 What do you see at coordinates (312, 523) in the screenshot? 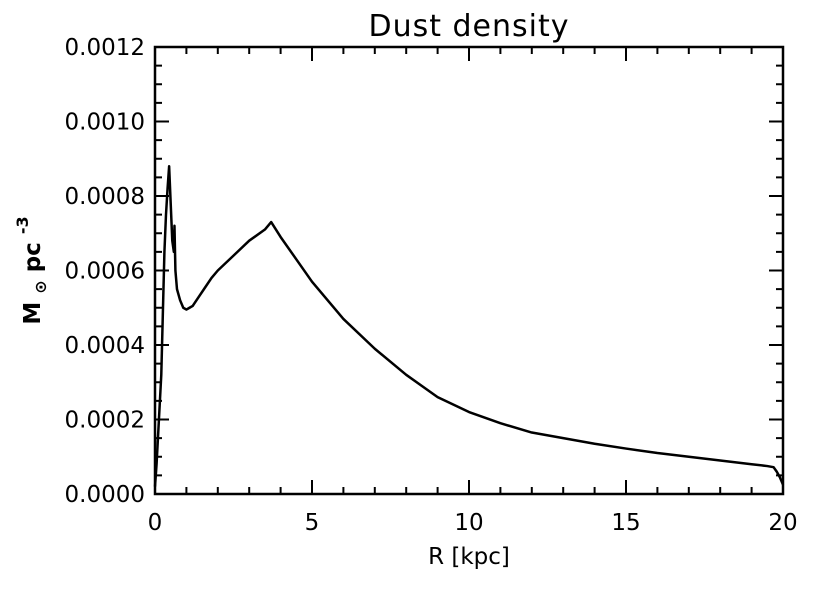
I see `x-tick-label: 5` at bounding box center [312, 523].